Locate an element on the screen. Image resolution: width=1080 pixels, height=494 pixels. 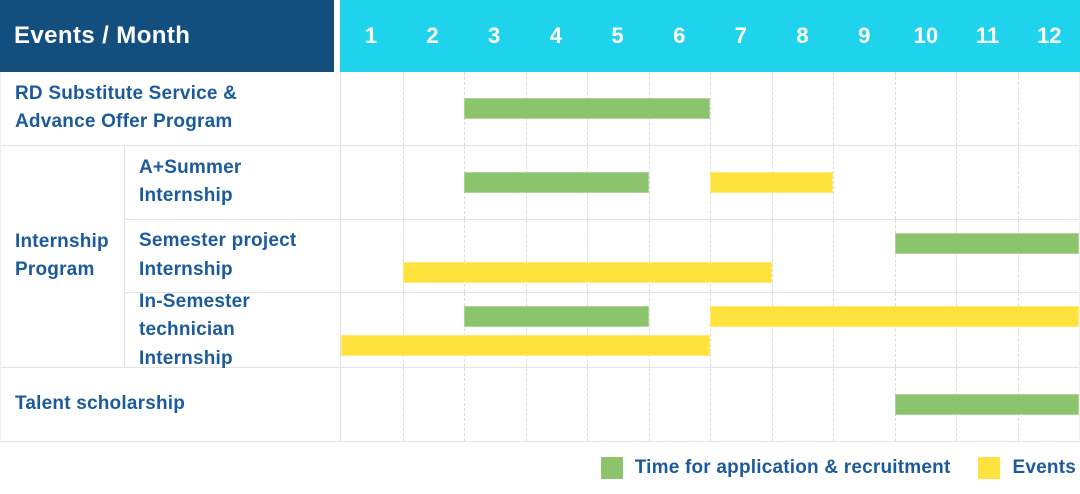
month-label-2: 2 is located at coordinates (432, 35).